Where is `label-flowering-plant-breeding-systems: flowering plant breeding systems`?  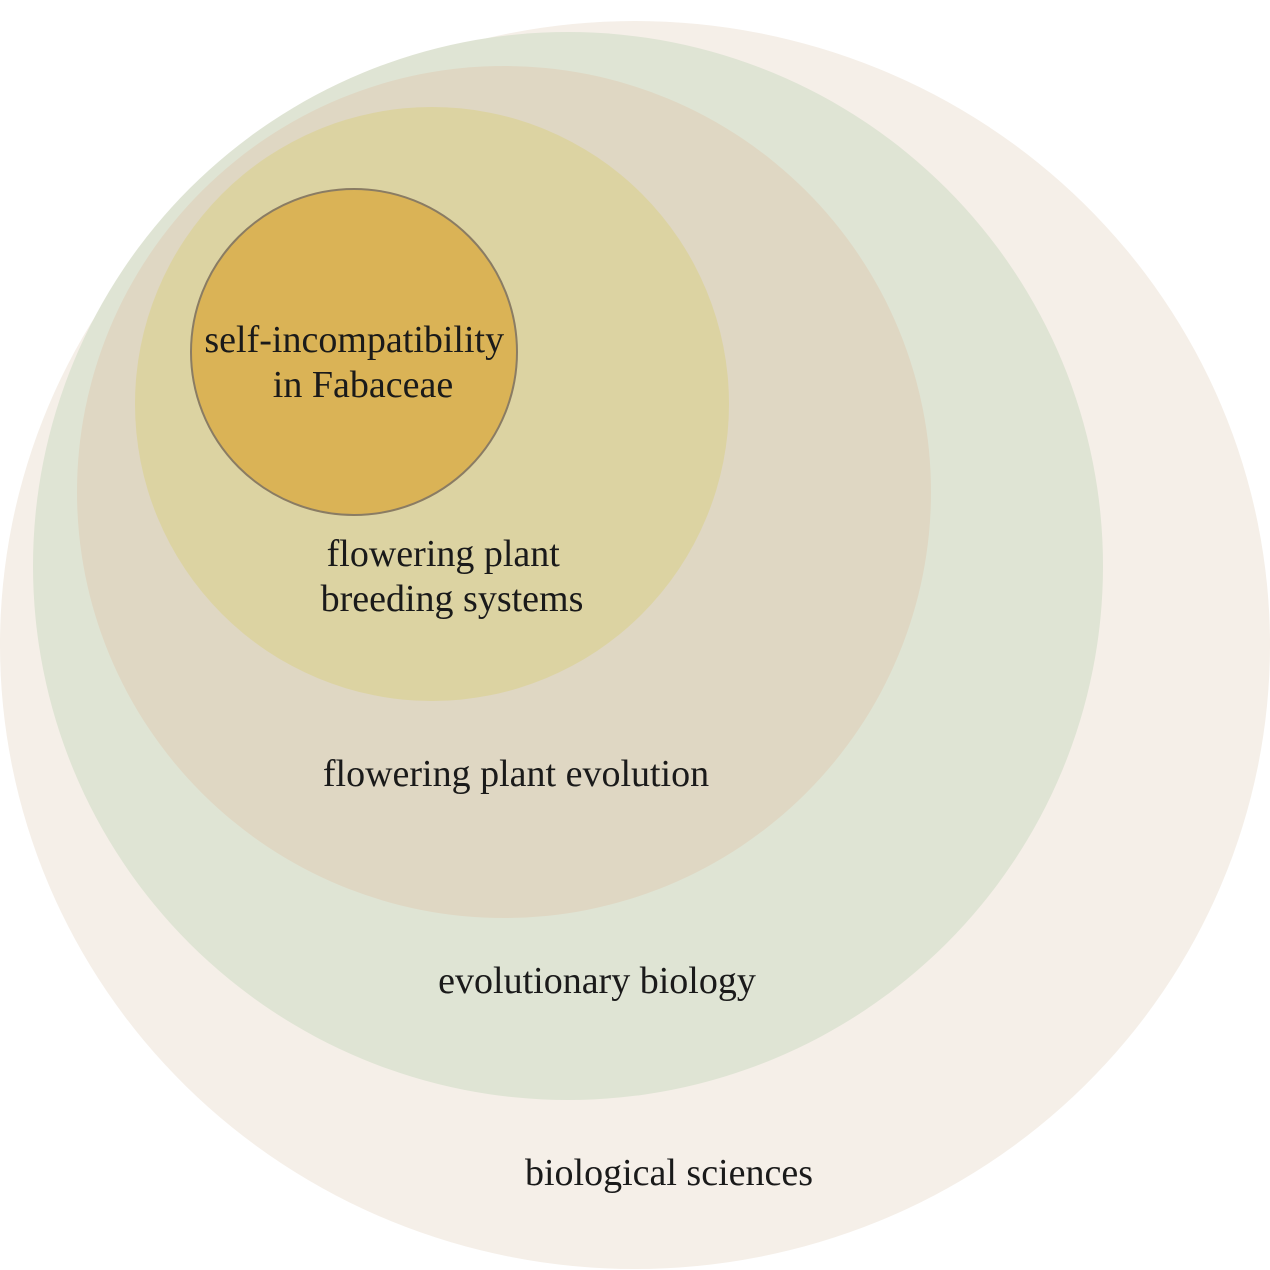
label-flowering-plant-breeding-systems: flowering plant breeding systems is located at coordinates (452, 576).